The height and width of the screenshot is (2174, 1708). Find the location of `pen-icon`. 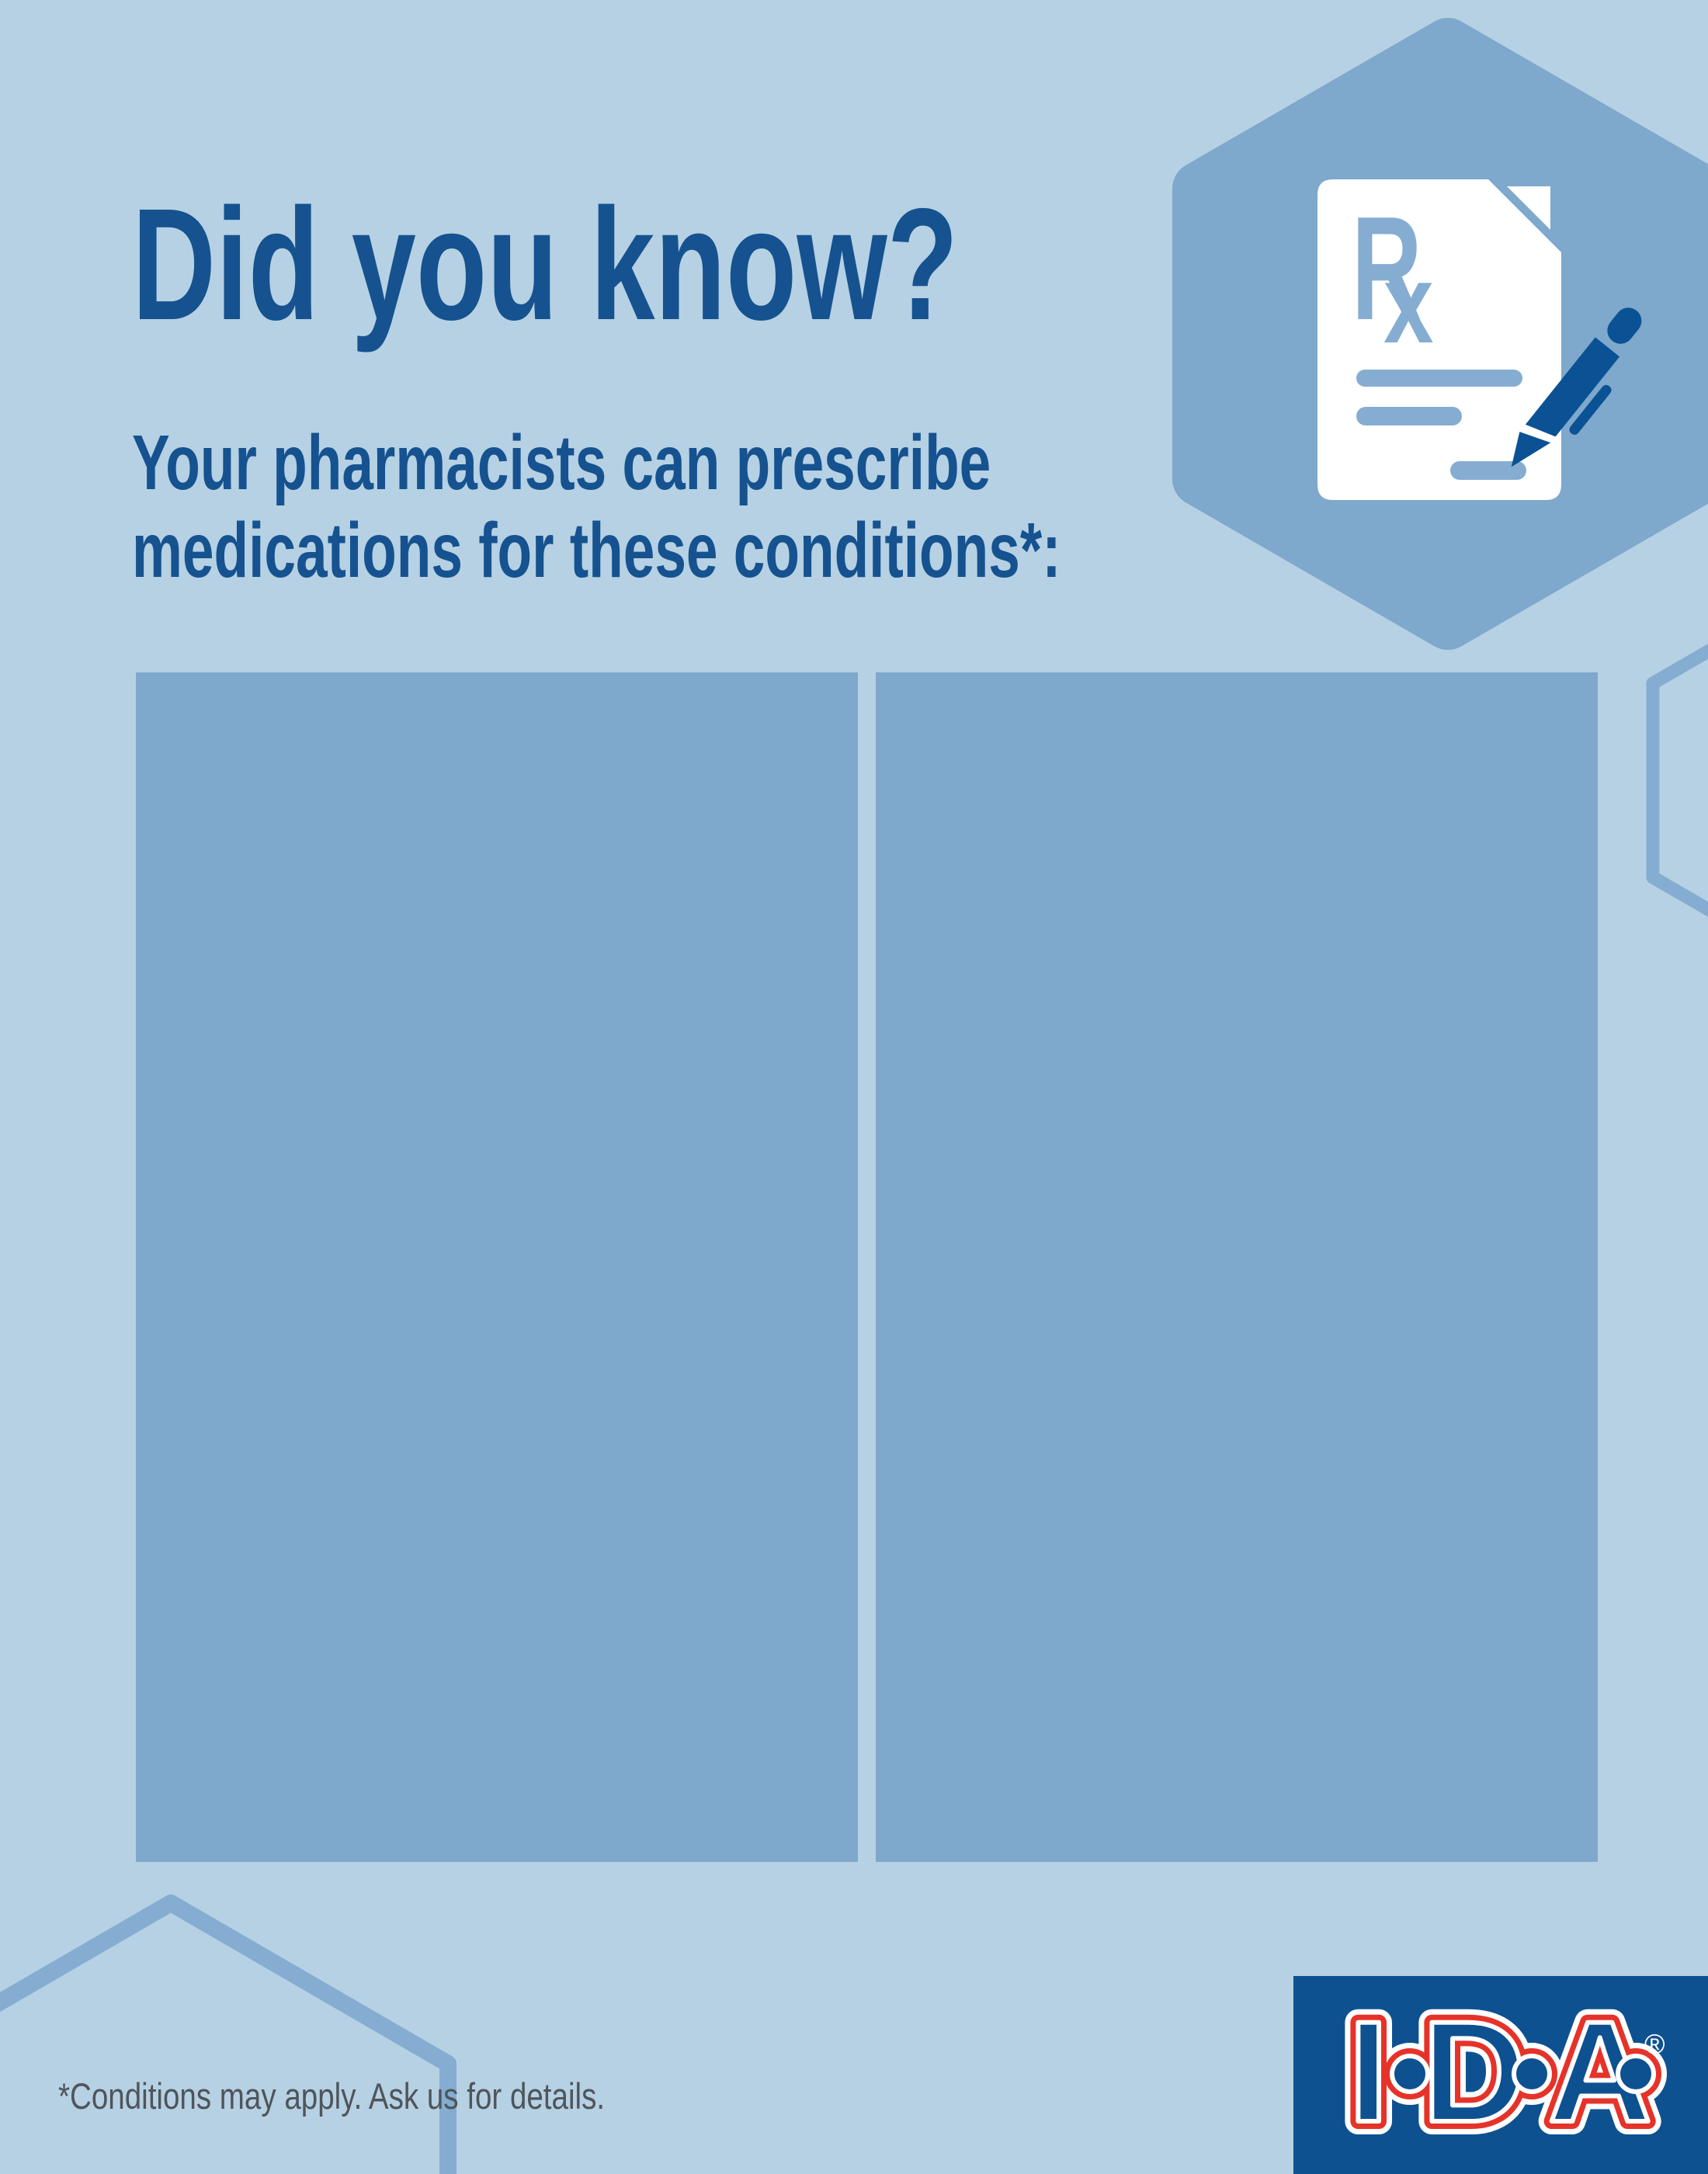

pen-icon is located at coordinates (1577, 387).